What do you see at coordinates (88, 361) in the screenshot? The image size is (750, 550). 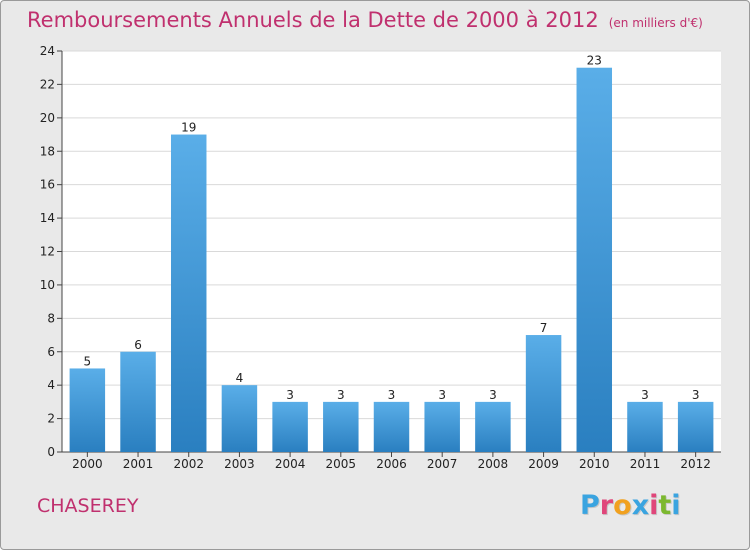 I see `data-label: 5` at bounding box center [88, 361].